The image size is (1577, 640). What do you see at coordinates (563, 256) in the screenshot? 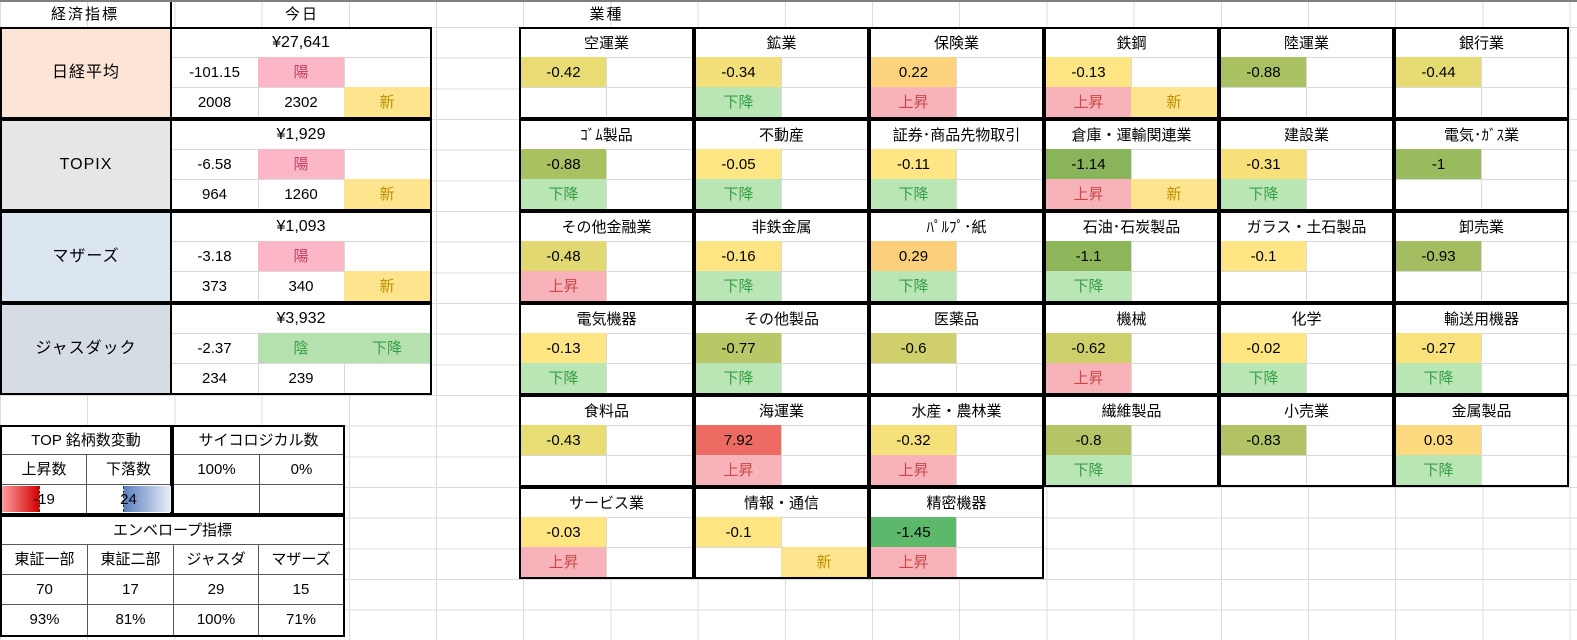
I see `sector-value-cell: -0.48` at bounding box center [563, 256].